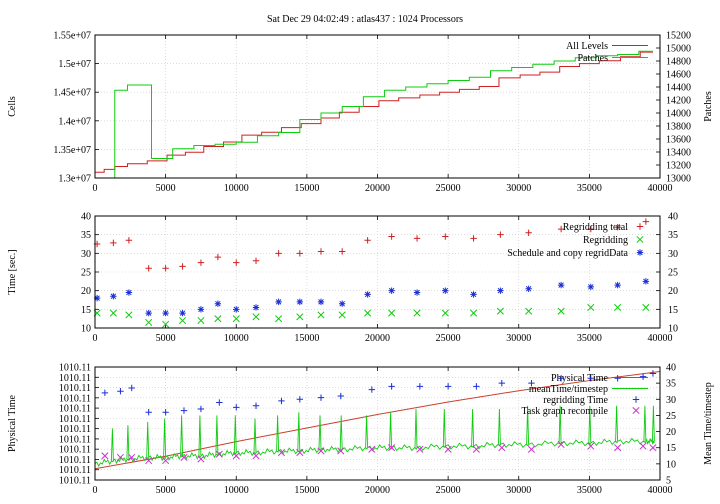  What do you see at coordinates (678, 36) in the screenshot?
I see `y2-tick-label: 15200` at bounding box center [678, 36].